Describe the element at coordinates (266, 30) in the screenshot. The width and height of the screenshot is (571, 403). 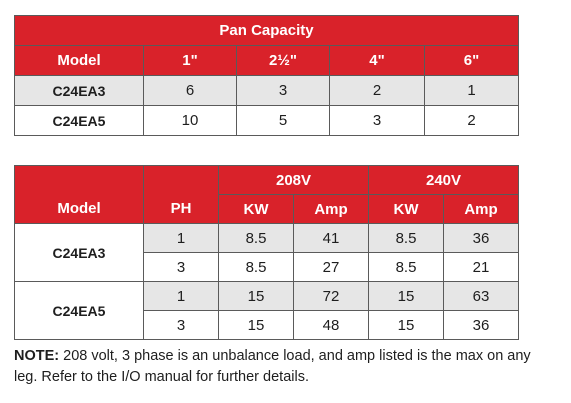
I see `pan-capacity-title: Pan Capacity` at that location.